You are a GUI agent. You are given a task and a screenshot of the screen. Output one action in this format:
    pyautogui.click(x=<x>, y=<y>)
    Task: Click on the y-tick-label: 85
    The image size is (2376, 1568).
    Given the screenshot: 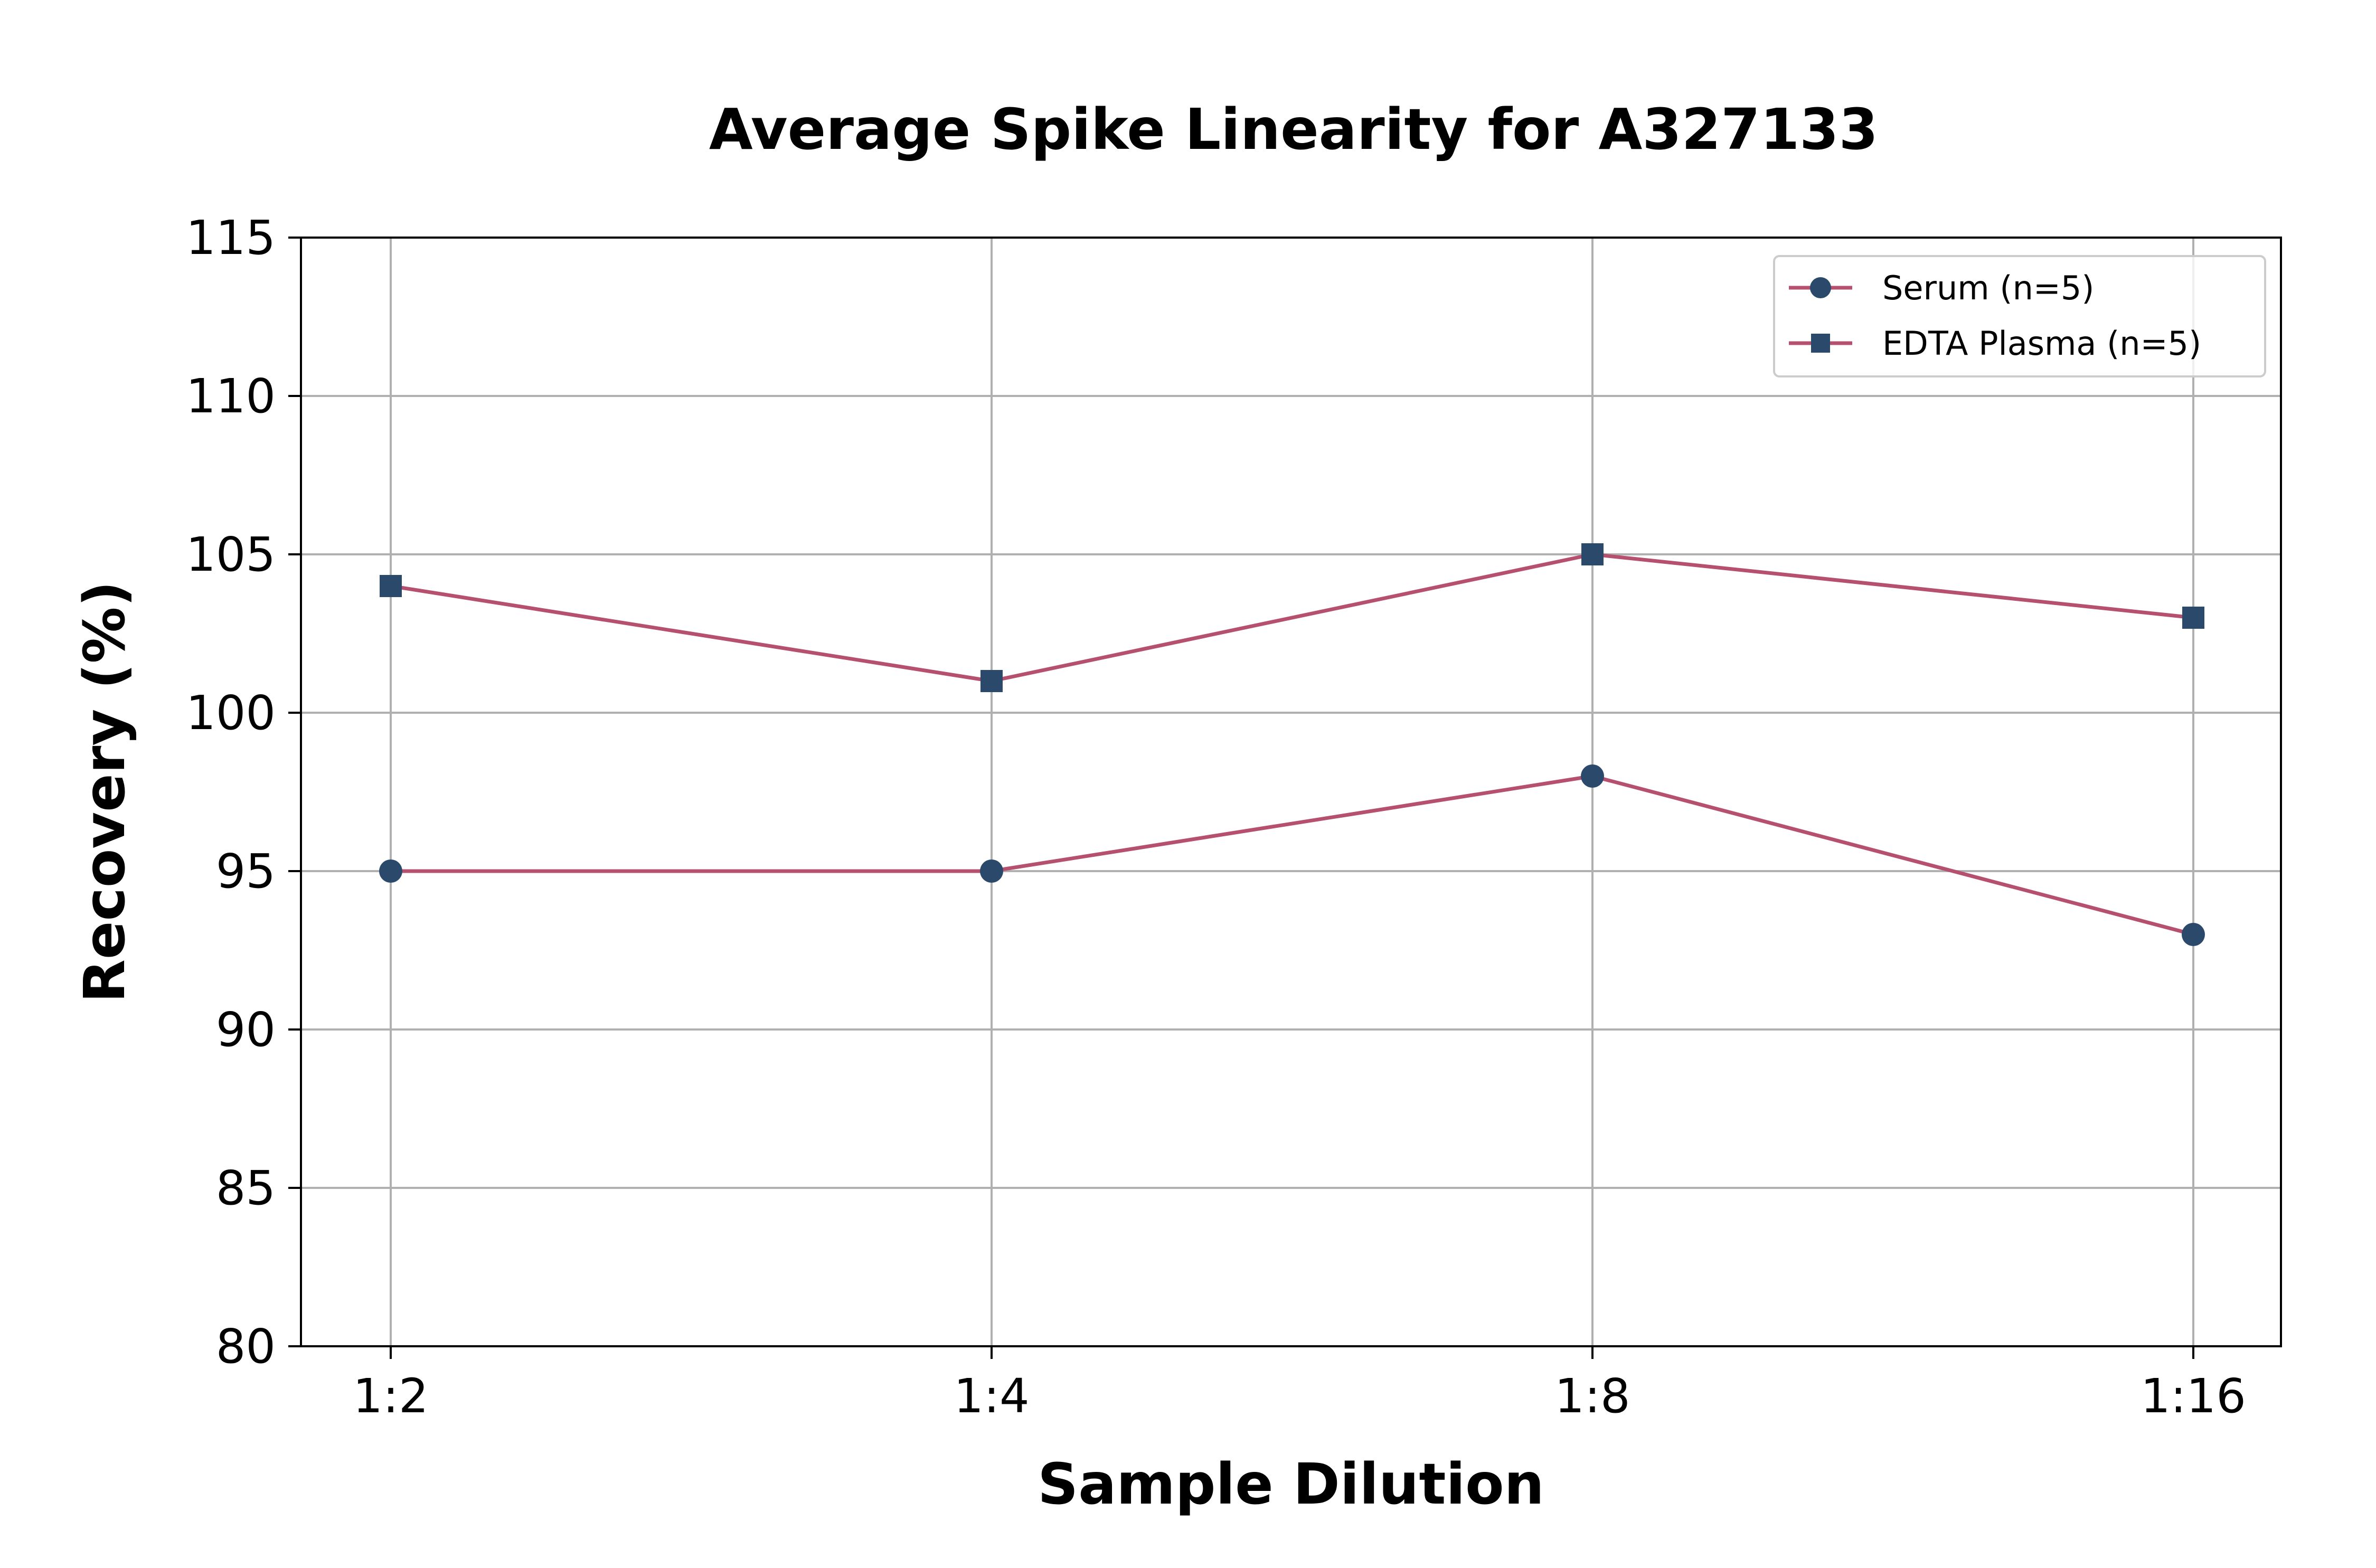 What is the action you would take?
    pyautogui.click(x=246, y=1188)
    